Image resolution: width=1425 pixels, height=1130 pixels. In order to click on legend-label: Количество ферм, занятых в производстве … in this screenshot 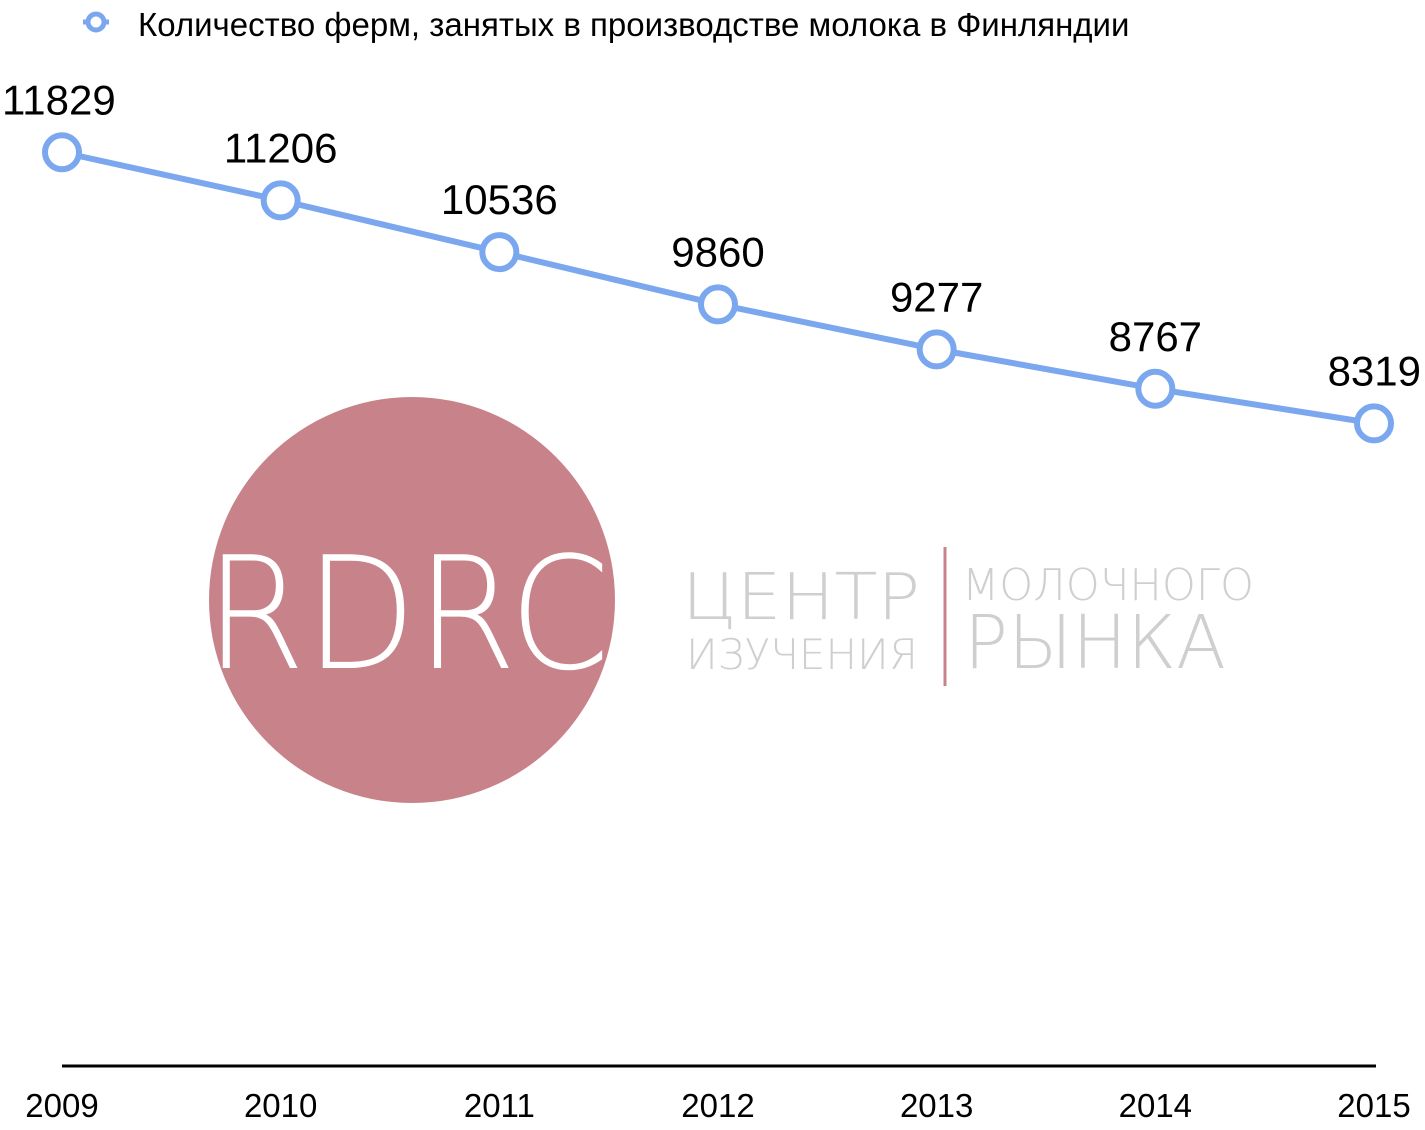, I will do `click(633, 24)`.